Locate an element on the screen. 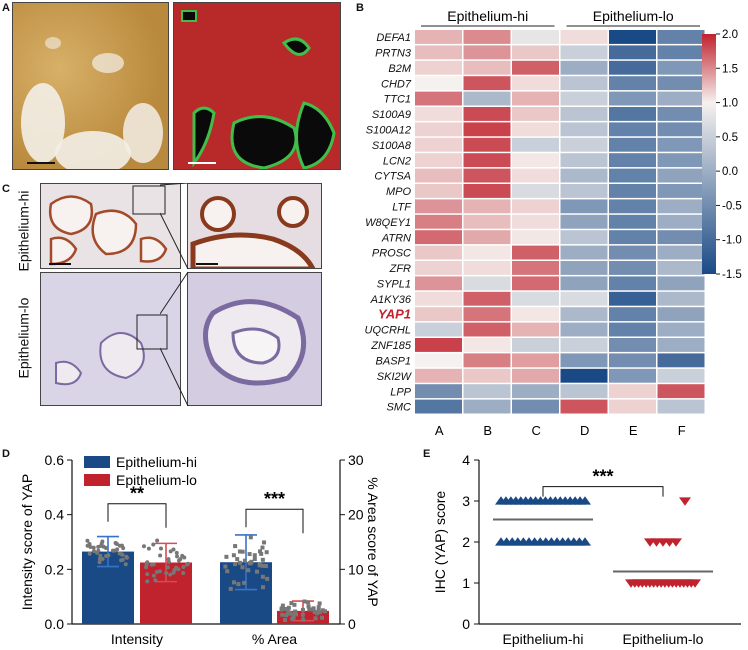 The width and height of the screenshot is (748, 650). y2-axis-label: % Area score of YAP is located at coordinates (373, 541).